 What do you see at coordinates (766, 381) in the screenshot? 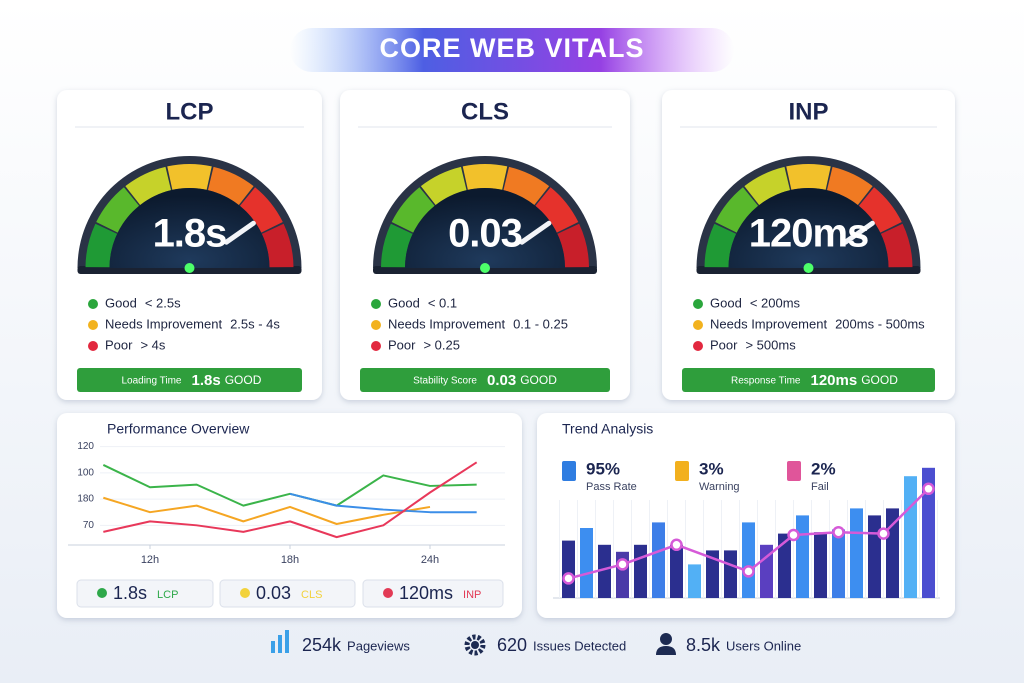
I see `status-label: Response Time` at bounding box center [766, 381].